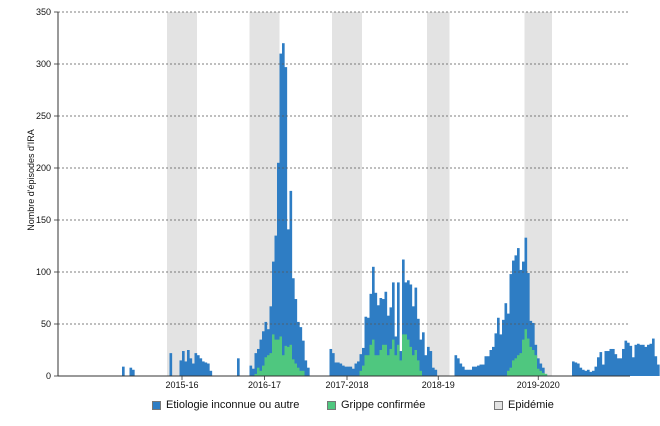 The width and height of the screenshot is (660, 426). Describe the element at coordinates (438, 385) in the screenshot. I see `x-tick-3: 2018-19` at that location.